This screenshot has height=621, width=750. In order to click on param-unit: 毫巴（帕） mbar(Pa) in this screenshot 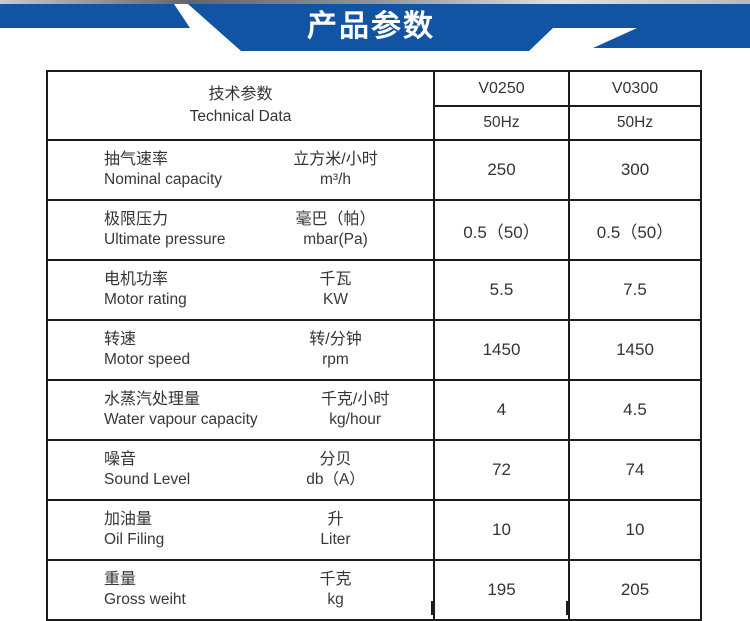, I will do `click(335, 229)`.